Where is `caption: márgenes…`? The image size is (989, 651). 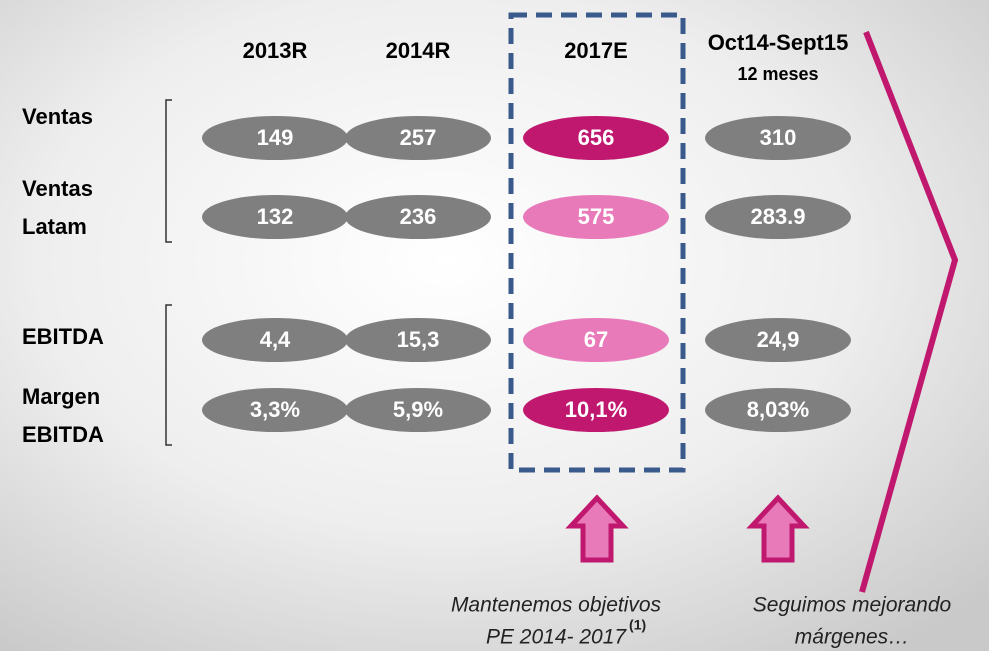
caption: márgenes… is located at coordinates (852, 637).